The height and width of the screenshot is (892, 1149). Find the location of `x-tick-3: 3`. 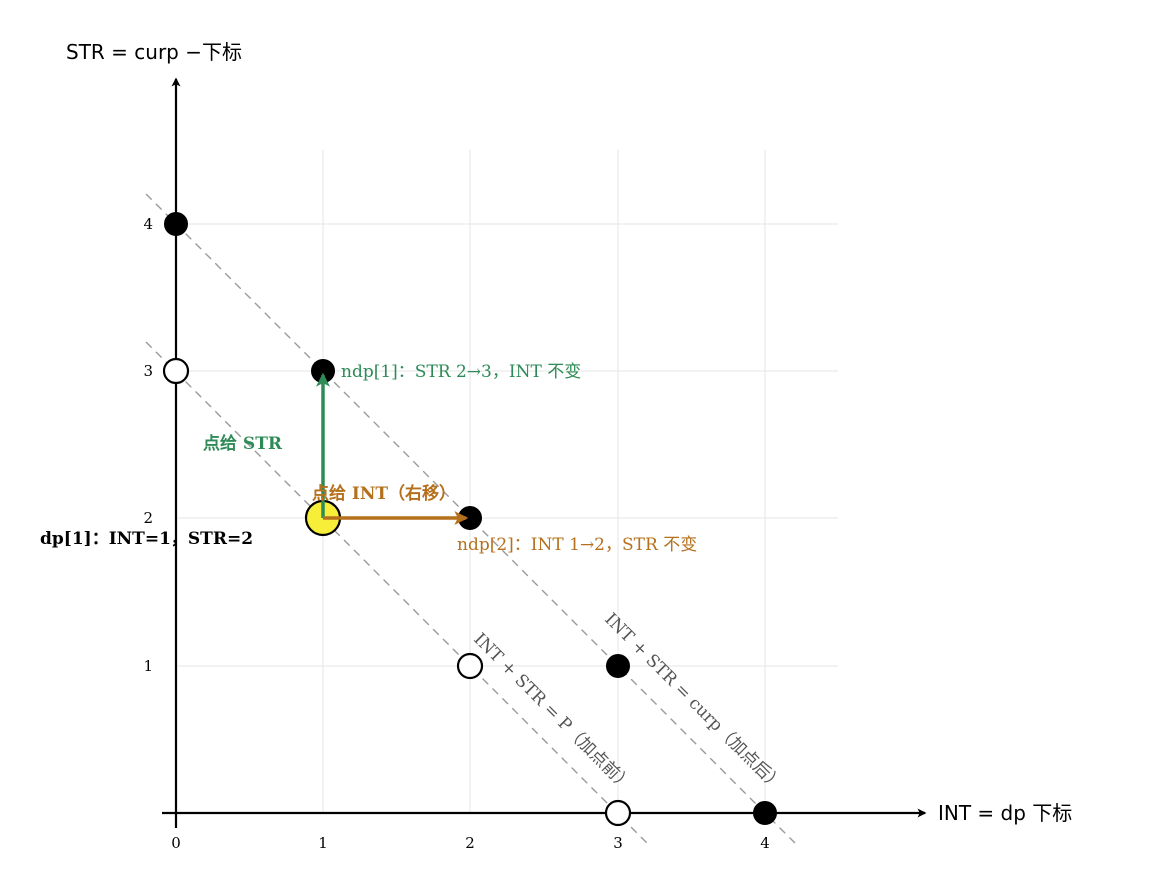

x-tick-3: 3 is located at coordinates (618, 843).